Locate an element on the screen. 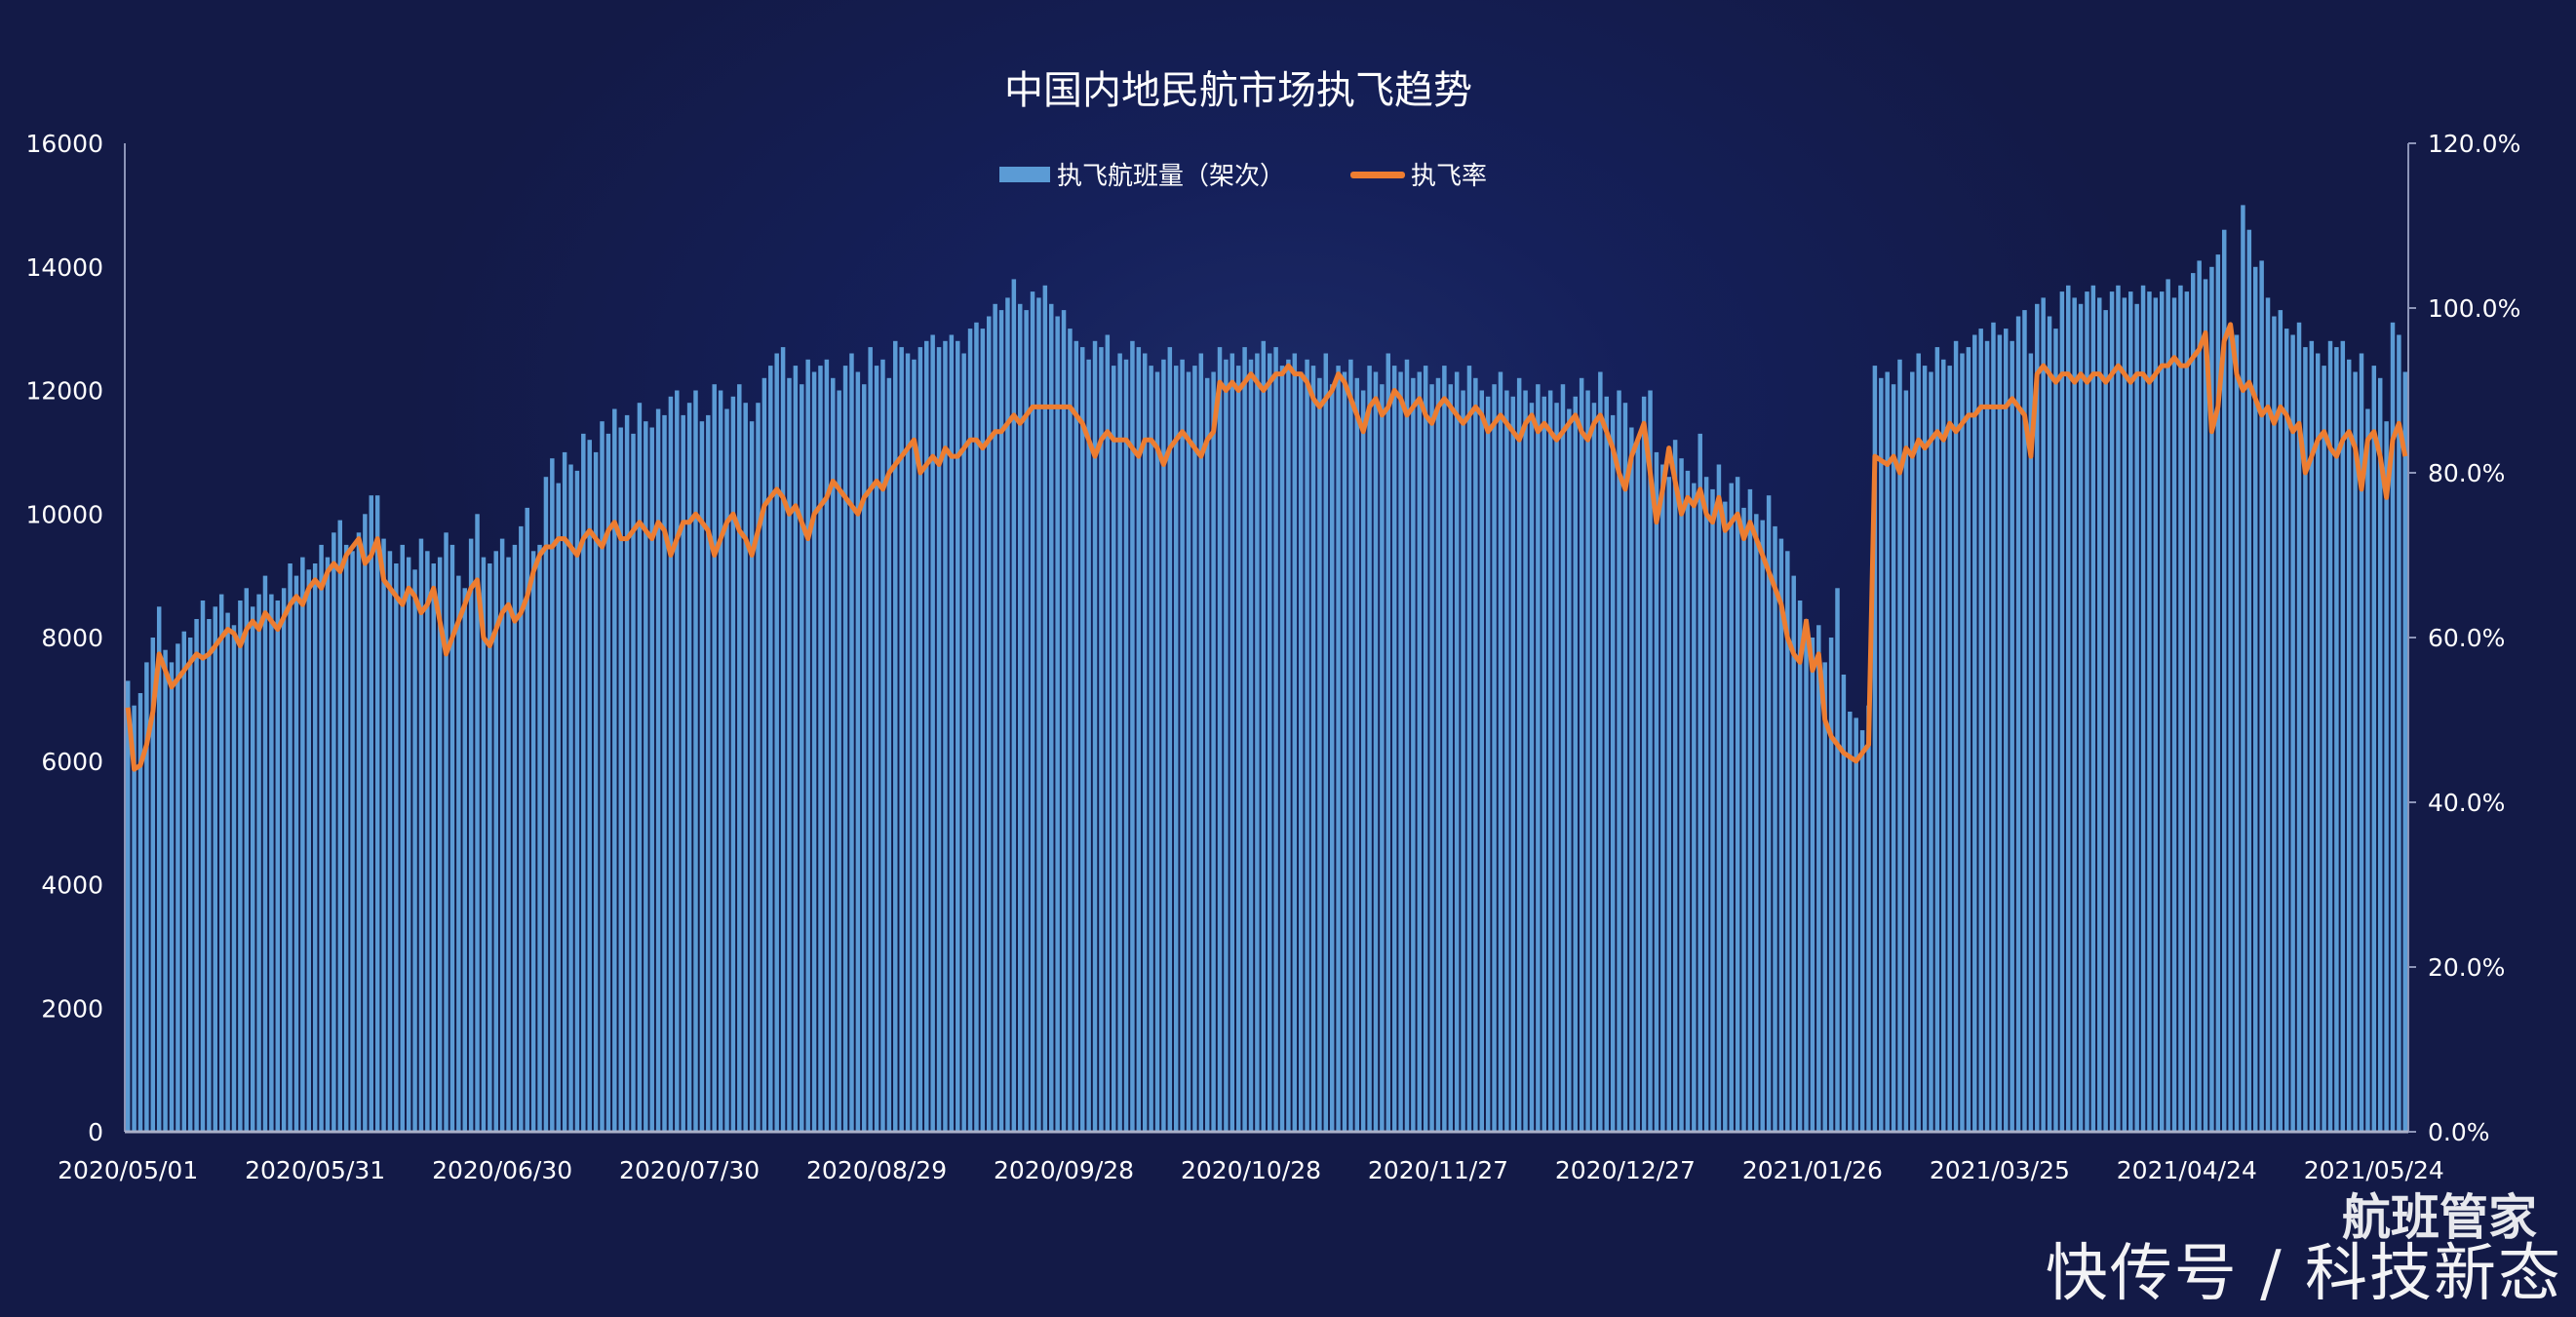 The width and height of the screenshot is (2576, 1317). y-right-tick-label: 0.0% is located at coordinates (2459, 1132).